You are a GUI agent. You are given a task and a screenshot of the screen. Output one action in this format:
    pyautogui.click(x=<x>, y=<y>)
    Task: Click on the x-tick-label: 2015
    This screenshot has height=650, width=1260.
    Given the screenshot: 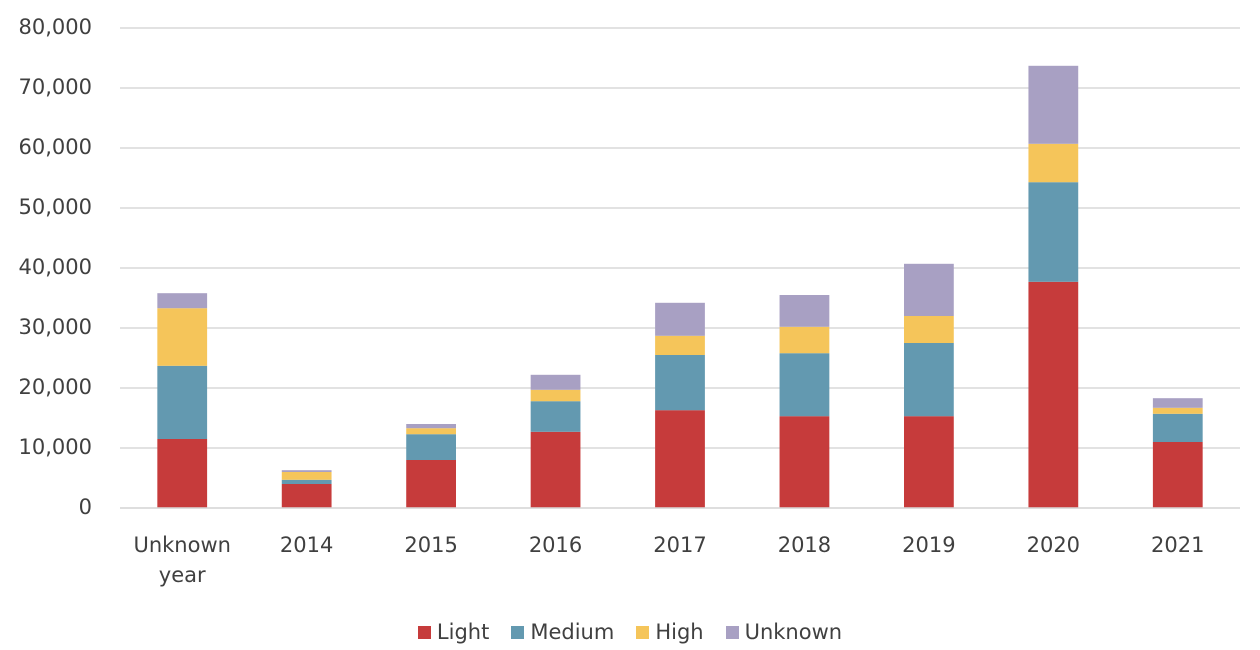 What is the action you would take?
    pyautogui.click(x=431, y=545)
    